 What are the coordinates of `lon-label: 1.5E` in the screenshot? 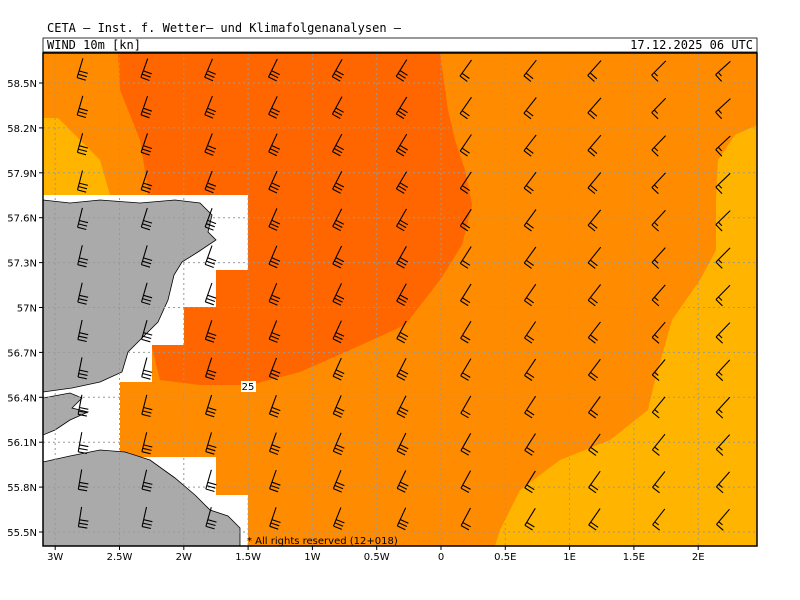 It's located at (634, 557).